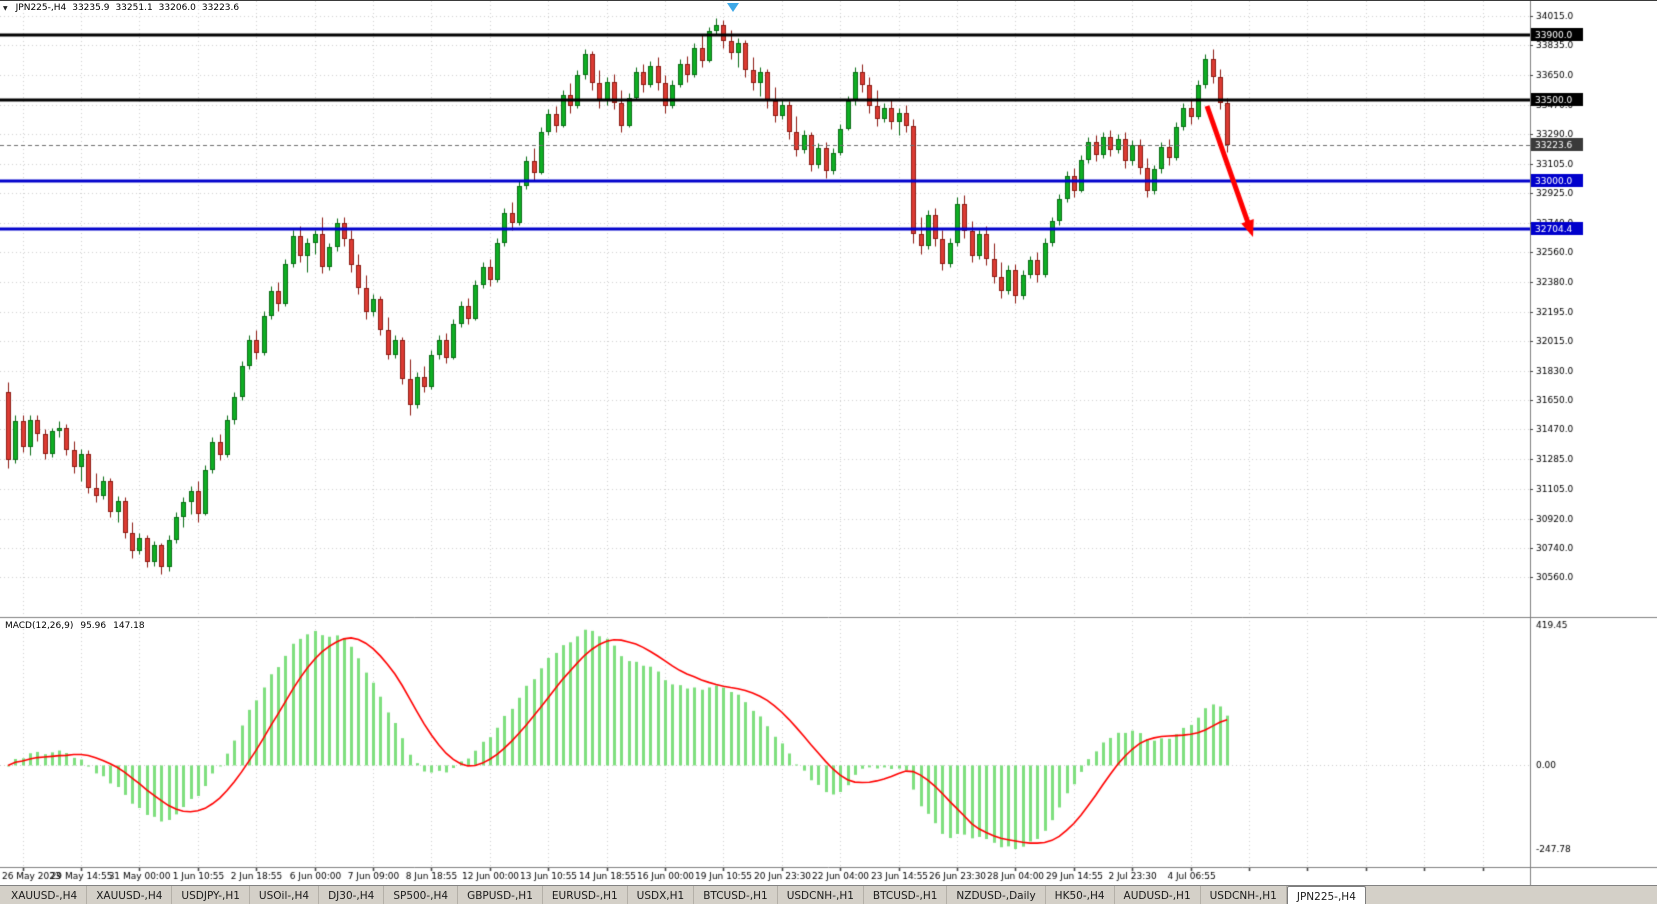  Describe the element at coordinates (129, 626) in the screenshot. I see `macd-signal-value: 147.18` at that location.